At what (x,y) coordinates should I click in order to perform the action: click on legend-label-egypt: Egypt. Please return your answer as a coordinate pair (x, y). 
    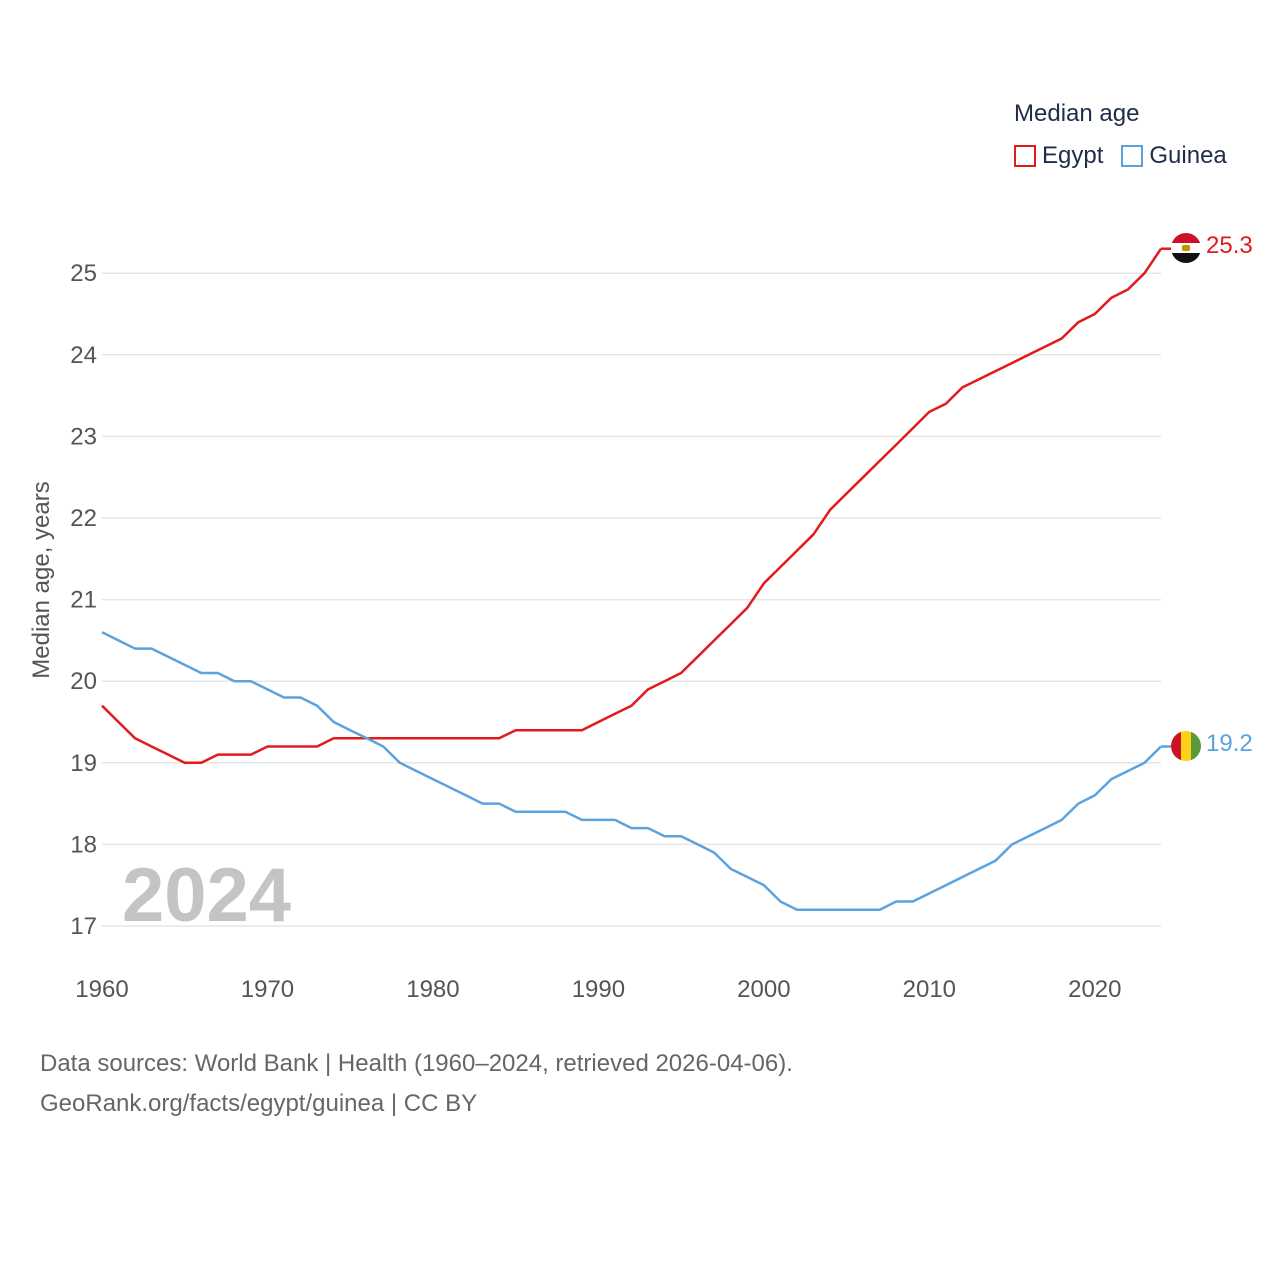
    Looking at the image, I should click on (1073, 155).